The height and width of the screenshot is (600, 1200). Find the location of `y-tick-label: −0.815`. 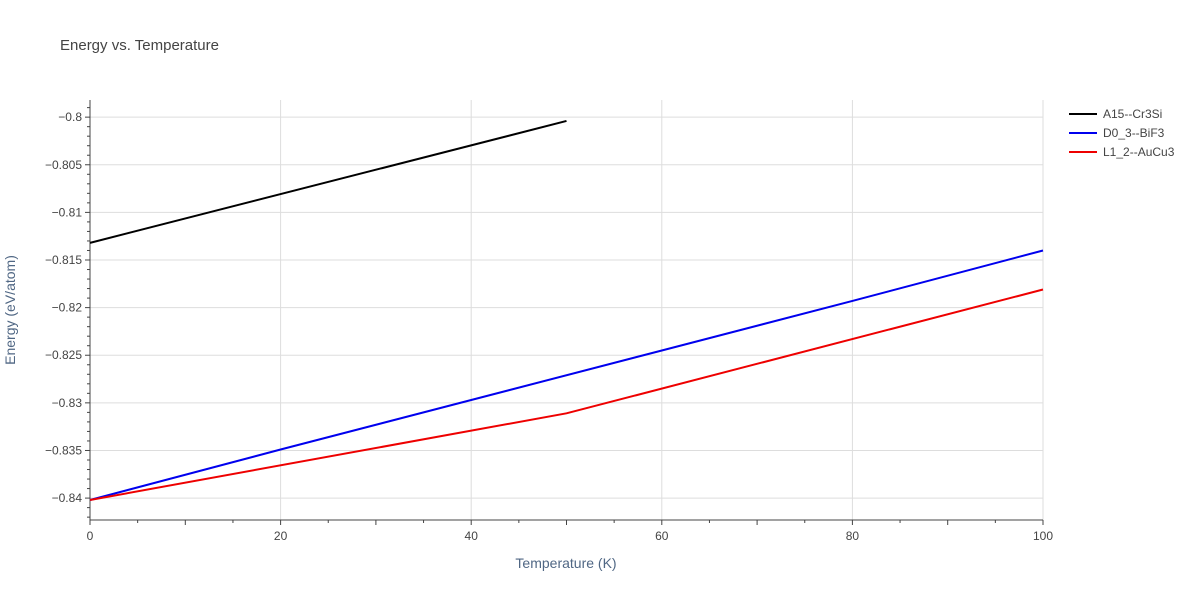

y-tick-label: −0.815 is located at coordinates (63, 260).